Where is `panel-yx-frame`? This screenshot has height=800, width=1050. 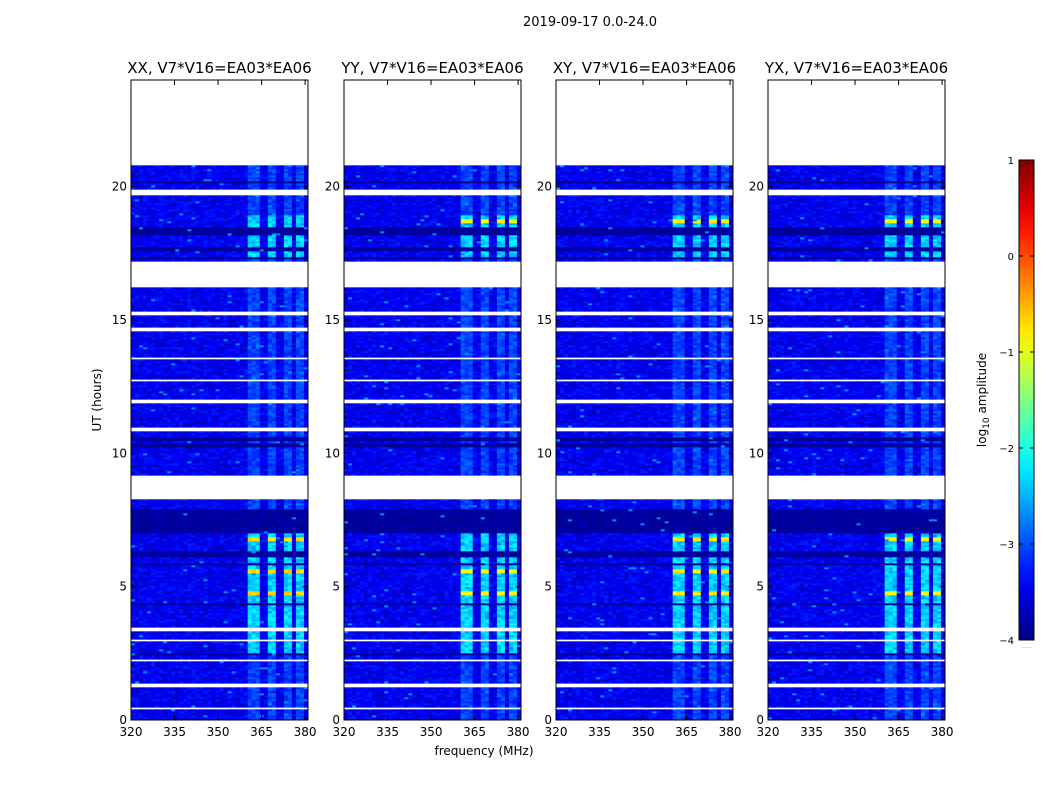
panel-yx-frame is located at coordinates (856, 400).